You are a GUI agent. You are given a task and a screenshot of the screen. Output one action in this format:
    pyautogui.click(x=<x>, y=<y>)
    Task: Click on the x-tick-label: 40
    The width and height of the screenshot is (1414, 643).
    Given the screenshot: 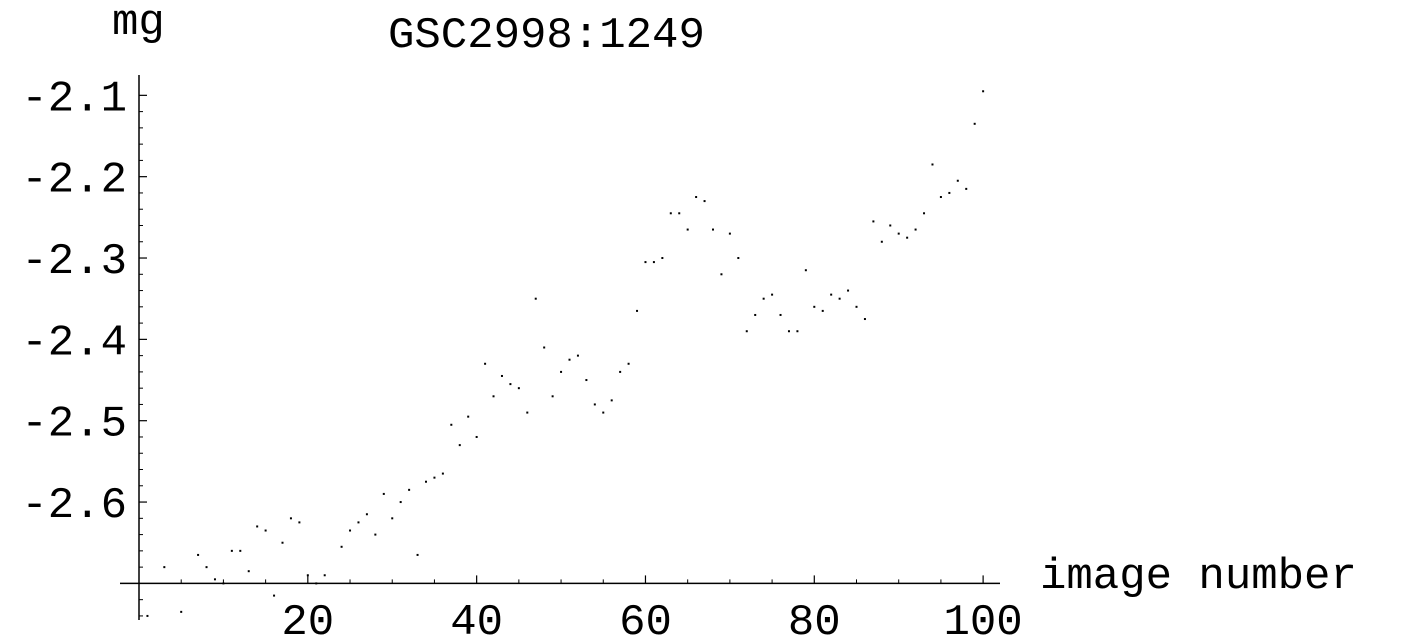 What is the action you would take?
    pyautogui.click(x=476, y=620)
    